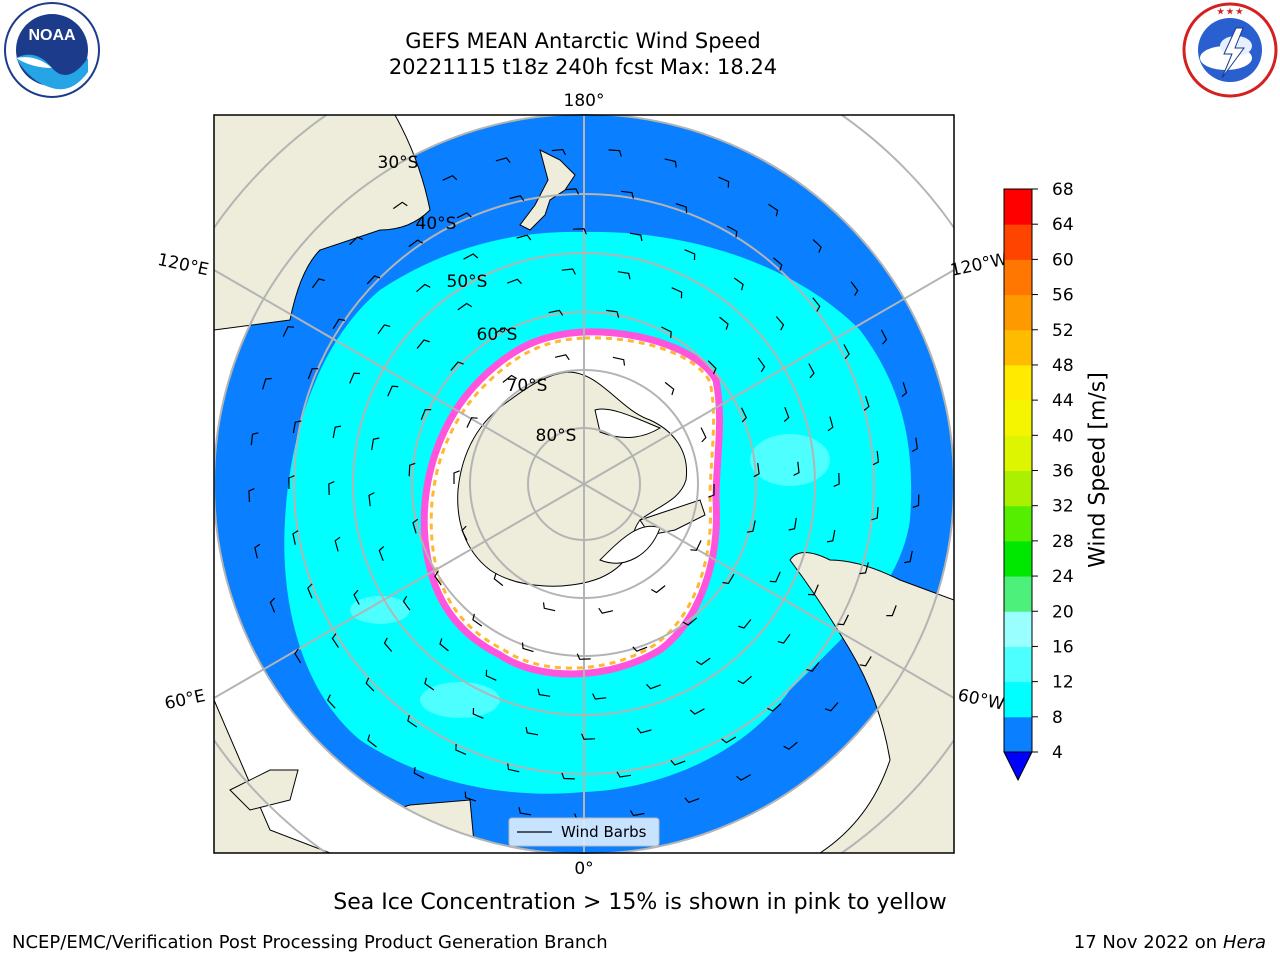  I want to click on colorbar-tick-label: 52, so click(1063, 331).